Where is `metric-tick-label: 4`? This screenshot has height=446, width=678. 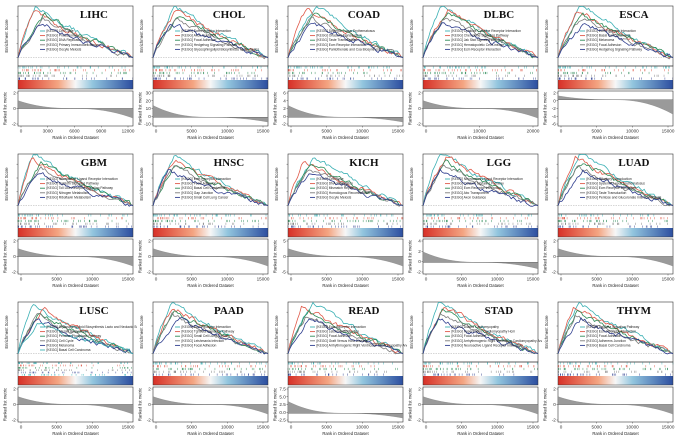 metric-tick-label: 4 is located at coordinates (284, 100).